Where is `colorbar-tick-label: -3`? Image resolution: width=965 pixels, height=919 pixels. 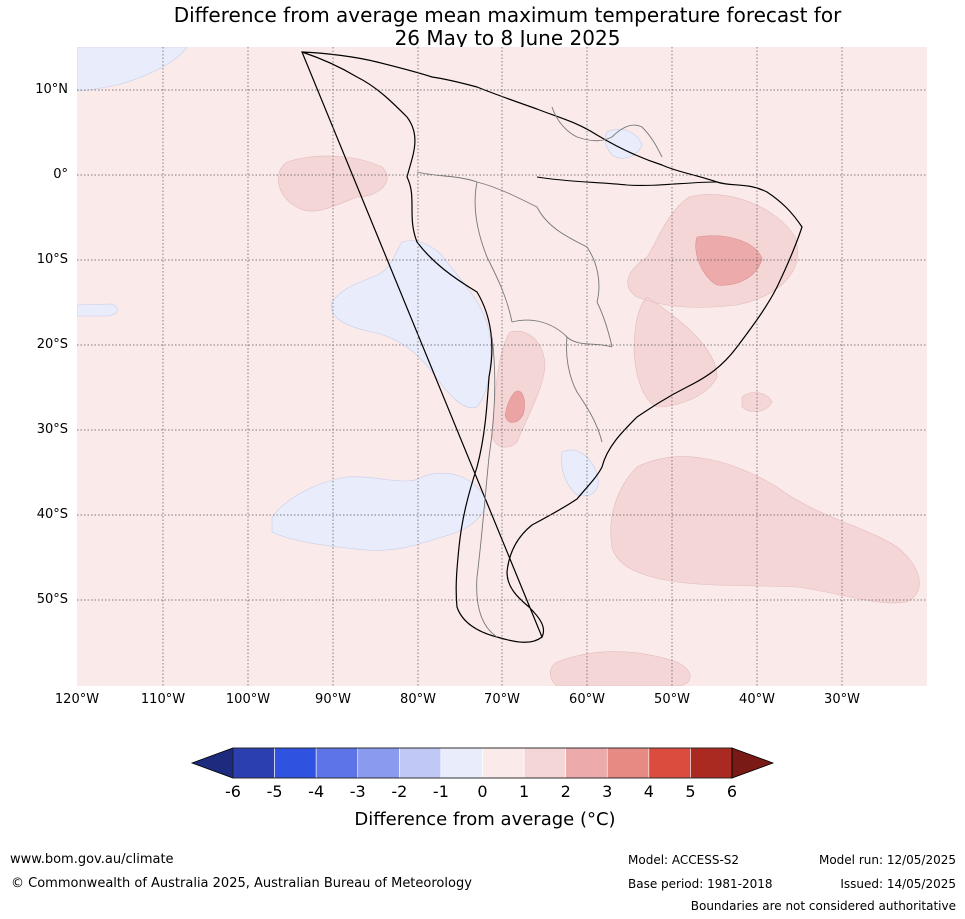
colorbar-tick-label: -3 is located at coordinates (357, 791).